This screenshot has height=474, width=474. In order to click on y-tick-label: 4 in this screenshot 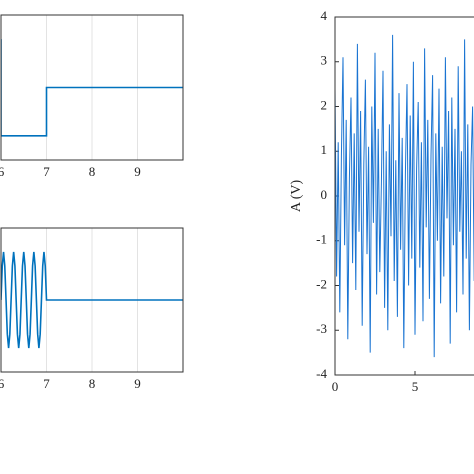, I will do `click(324, 15)`.